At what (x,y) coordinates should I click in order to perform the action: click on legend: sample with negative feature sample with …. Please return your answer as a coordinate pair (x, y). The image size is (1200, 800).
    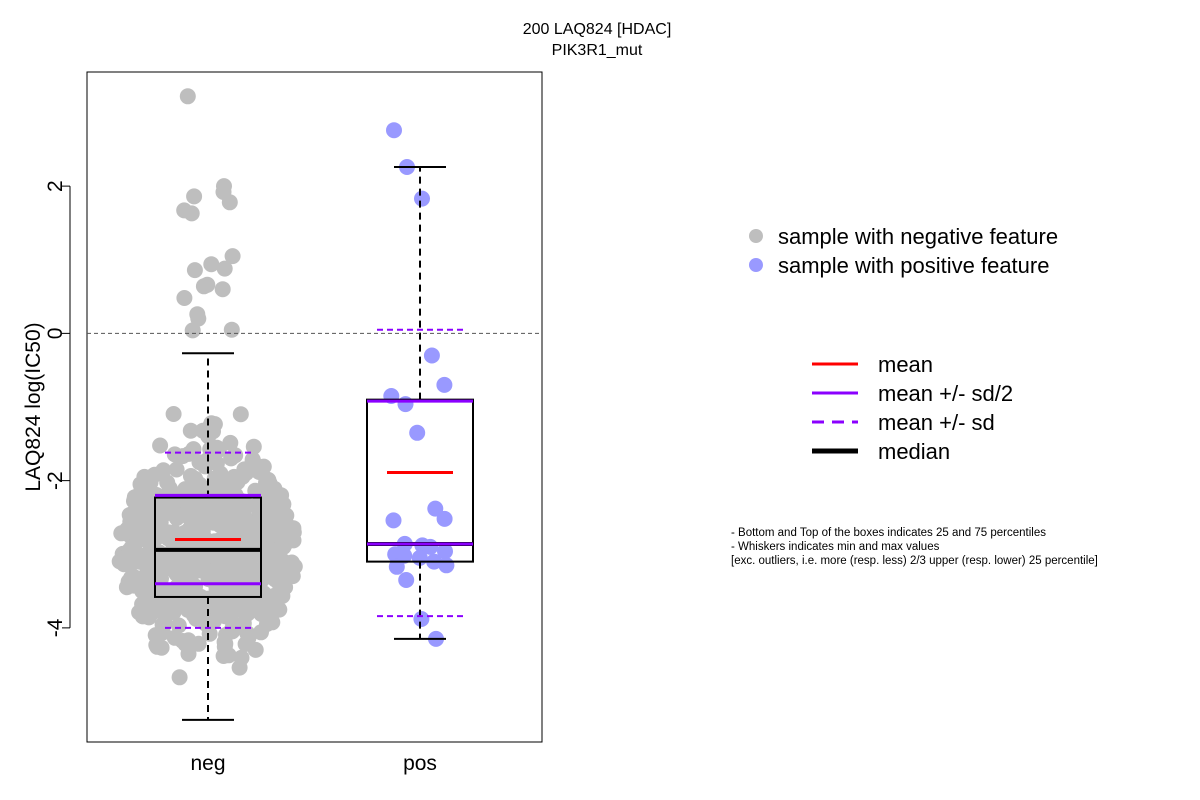
    Looking at the image, I should click on (903, 344).